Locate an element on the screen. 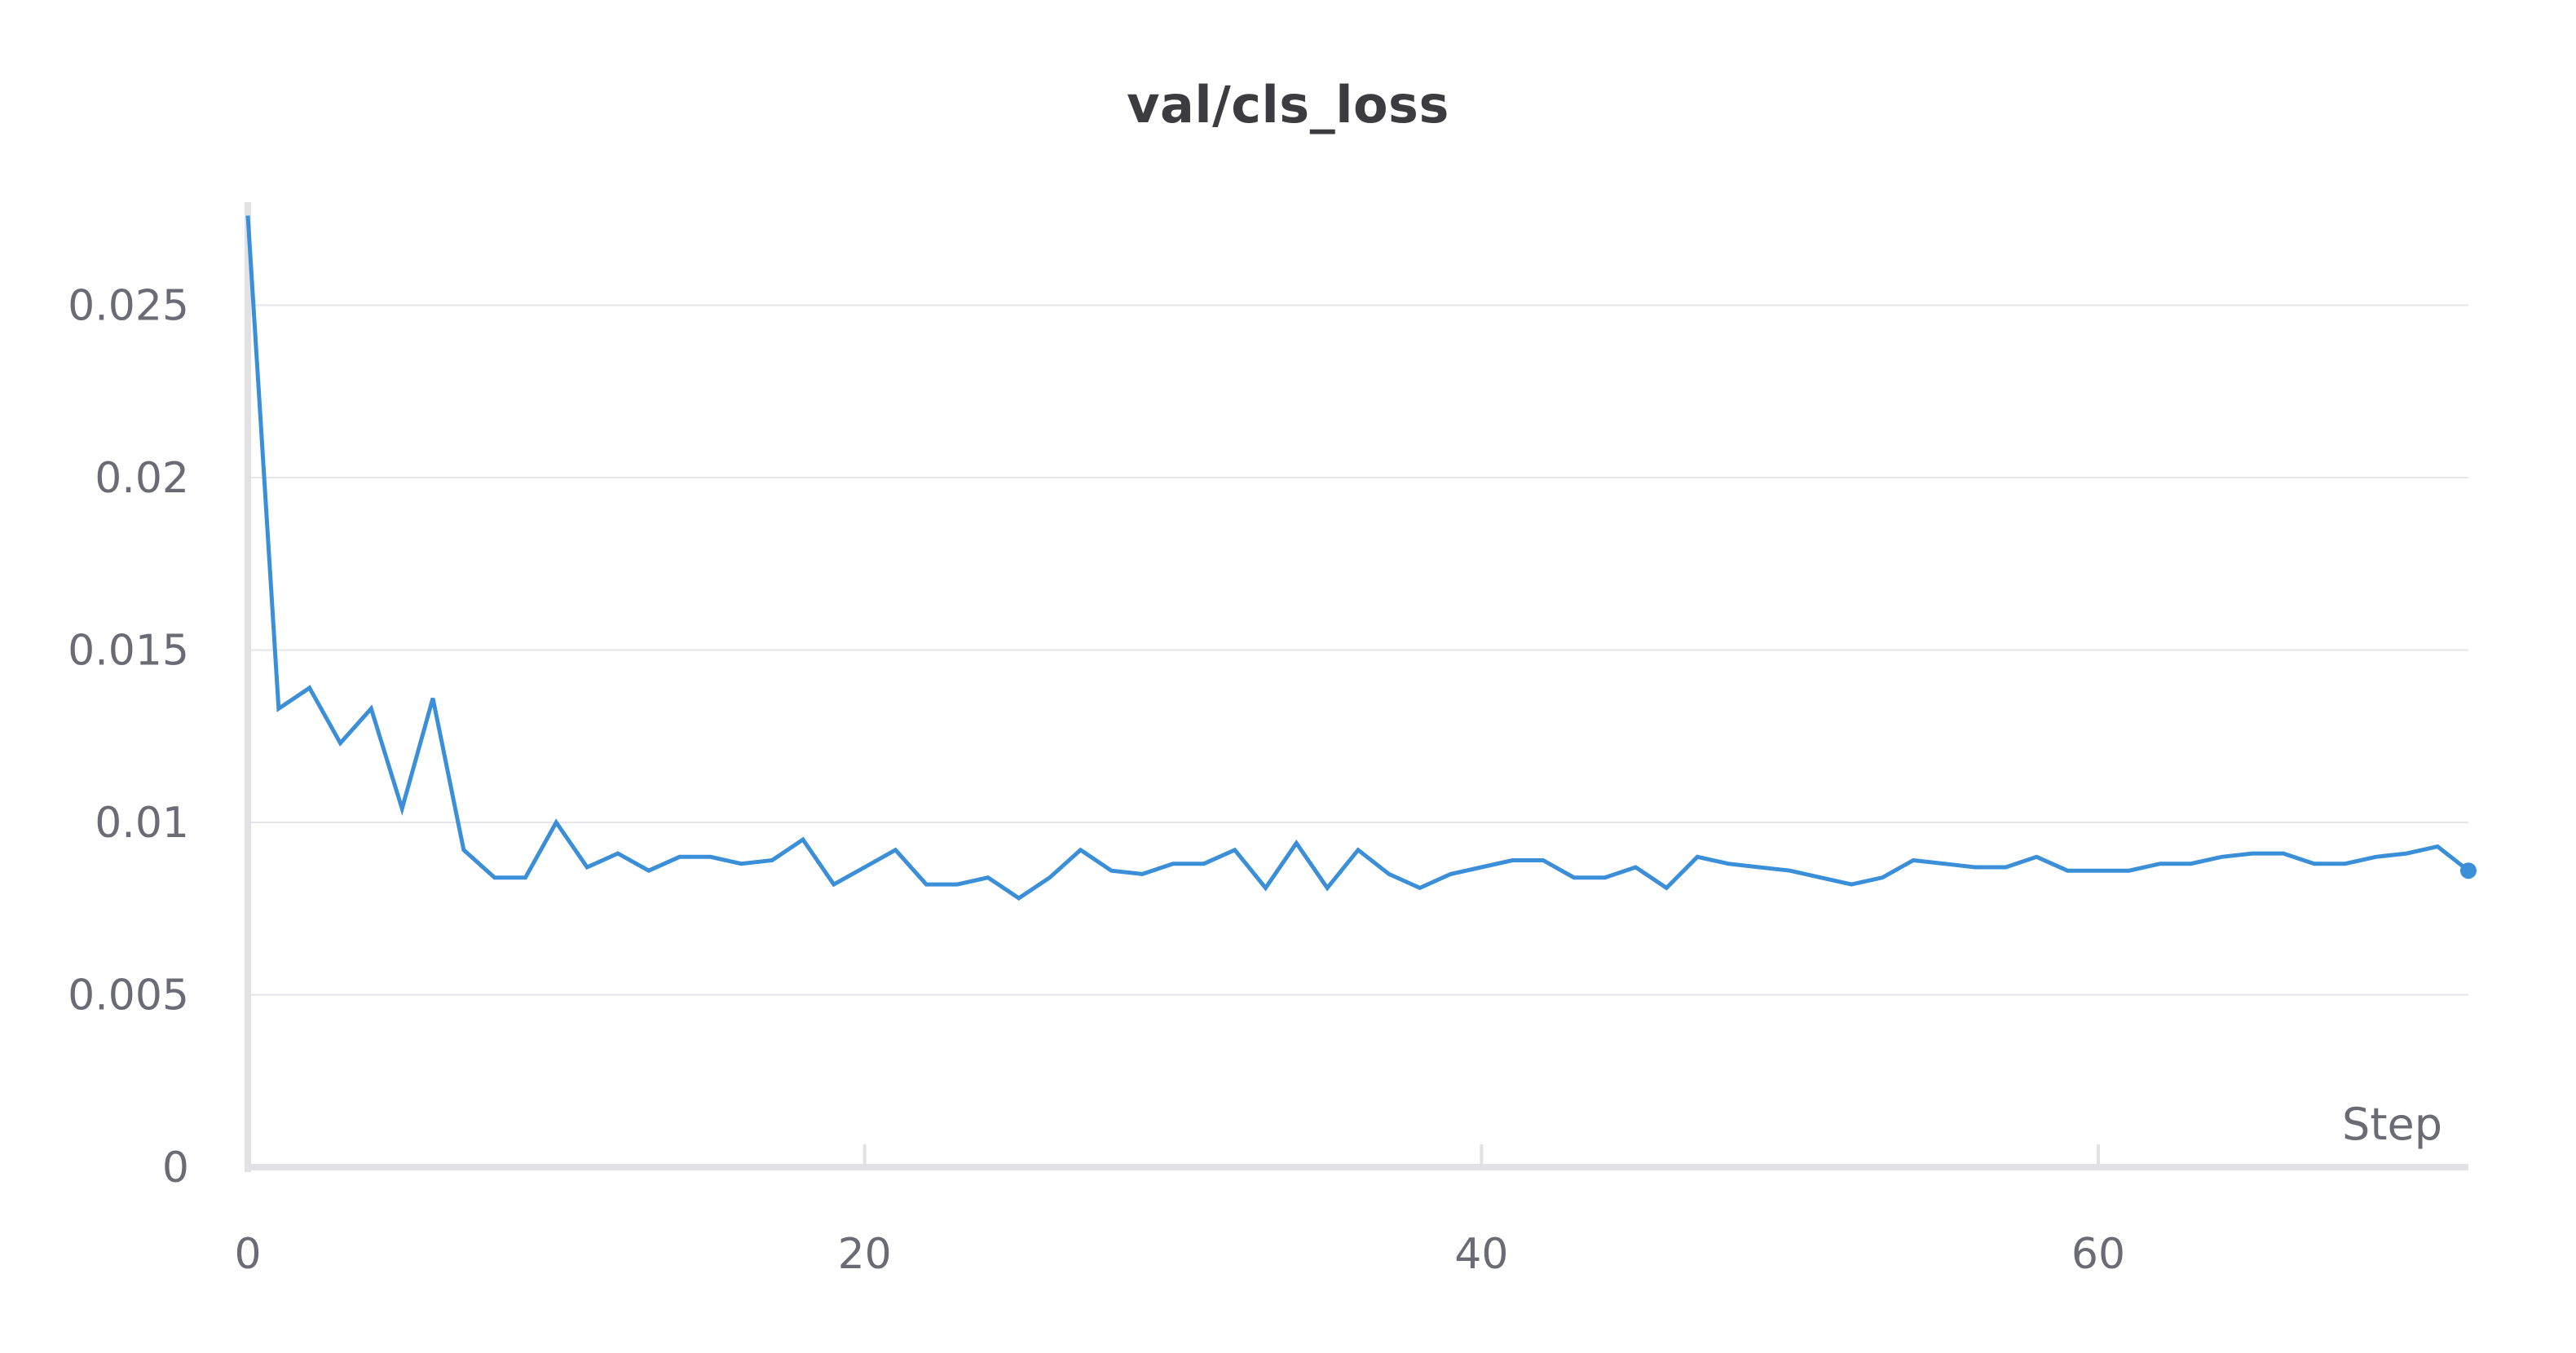 This screenshot has width=2576, height=1353. series-endpoint is located at coordinates (2468, 870).